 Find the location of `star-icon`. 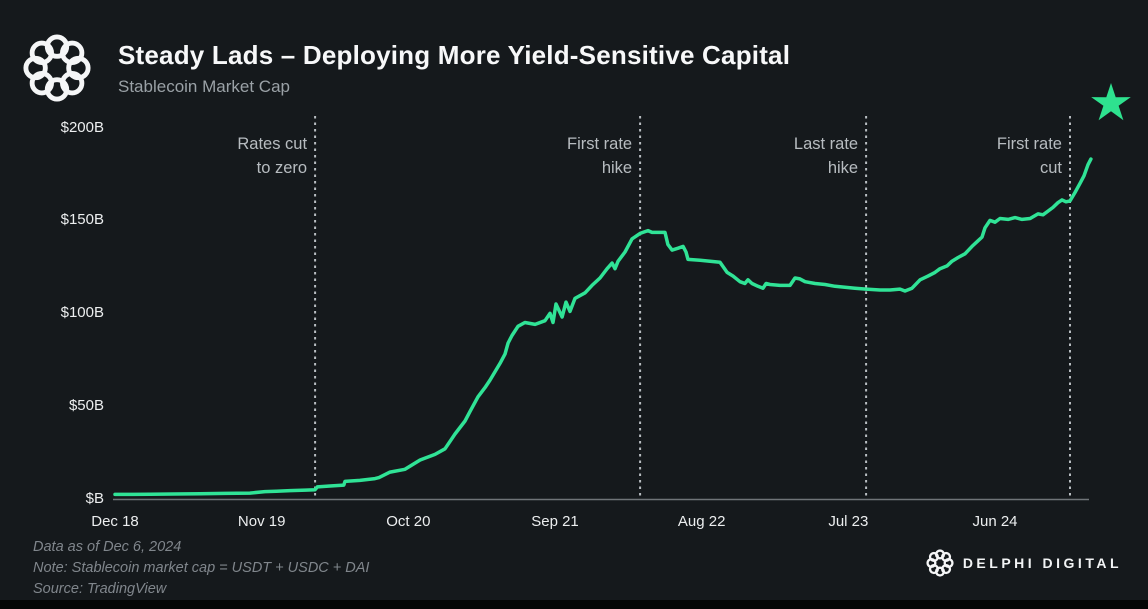

star-icon is located at coordinates (1111, 102).